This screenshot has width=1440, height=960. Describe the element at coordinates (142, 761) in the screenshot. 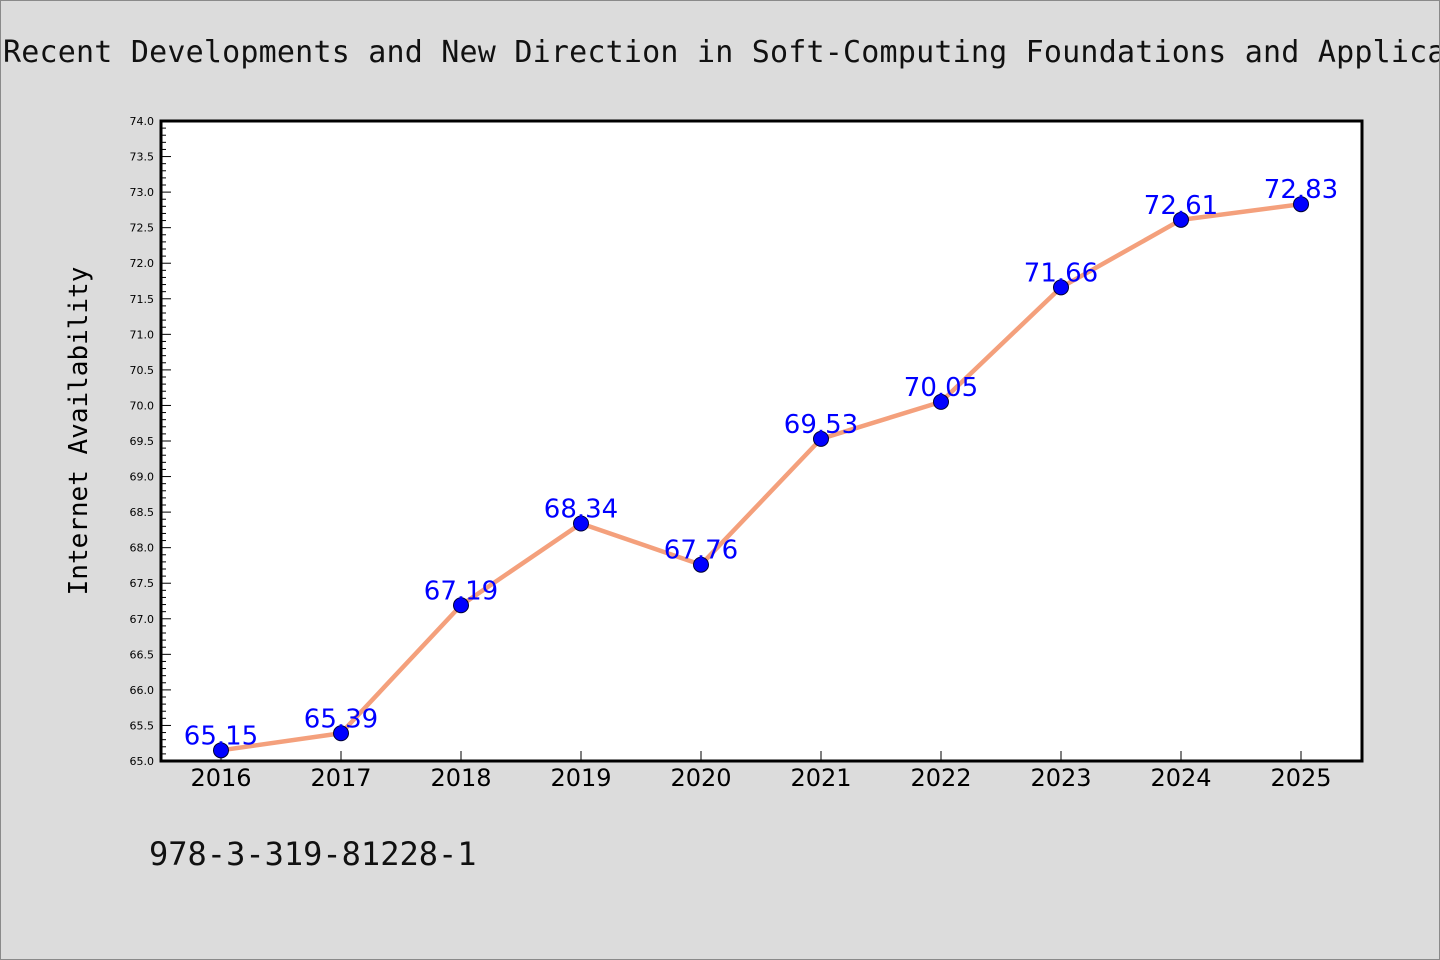

I see `y-tick-label: 65.0` at that location.